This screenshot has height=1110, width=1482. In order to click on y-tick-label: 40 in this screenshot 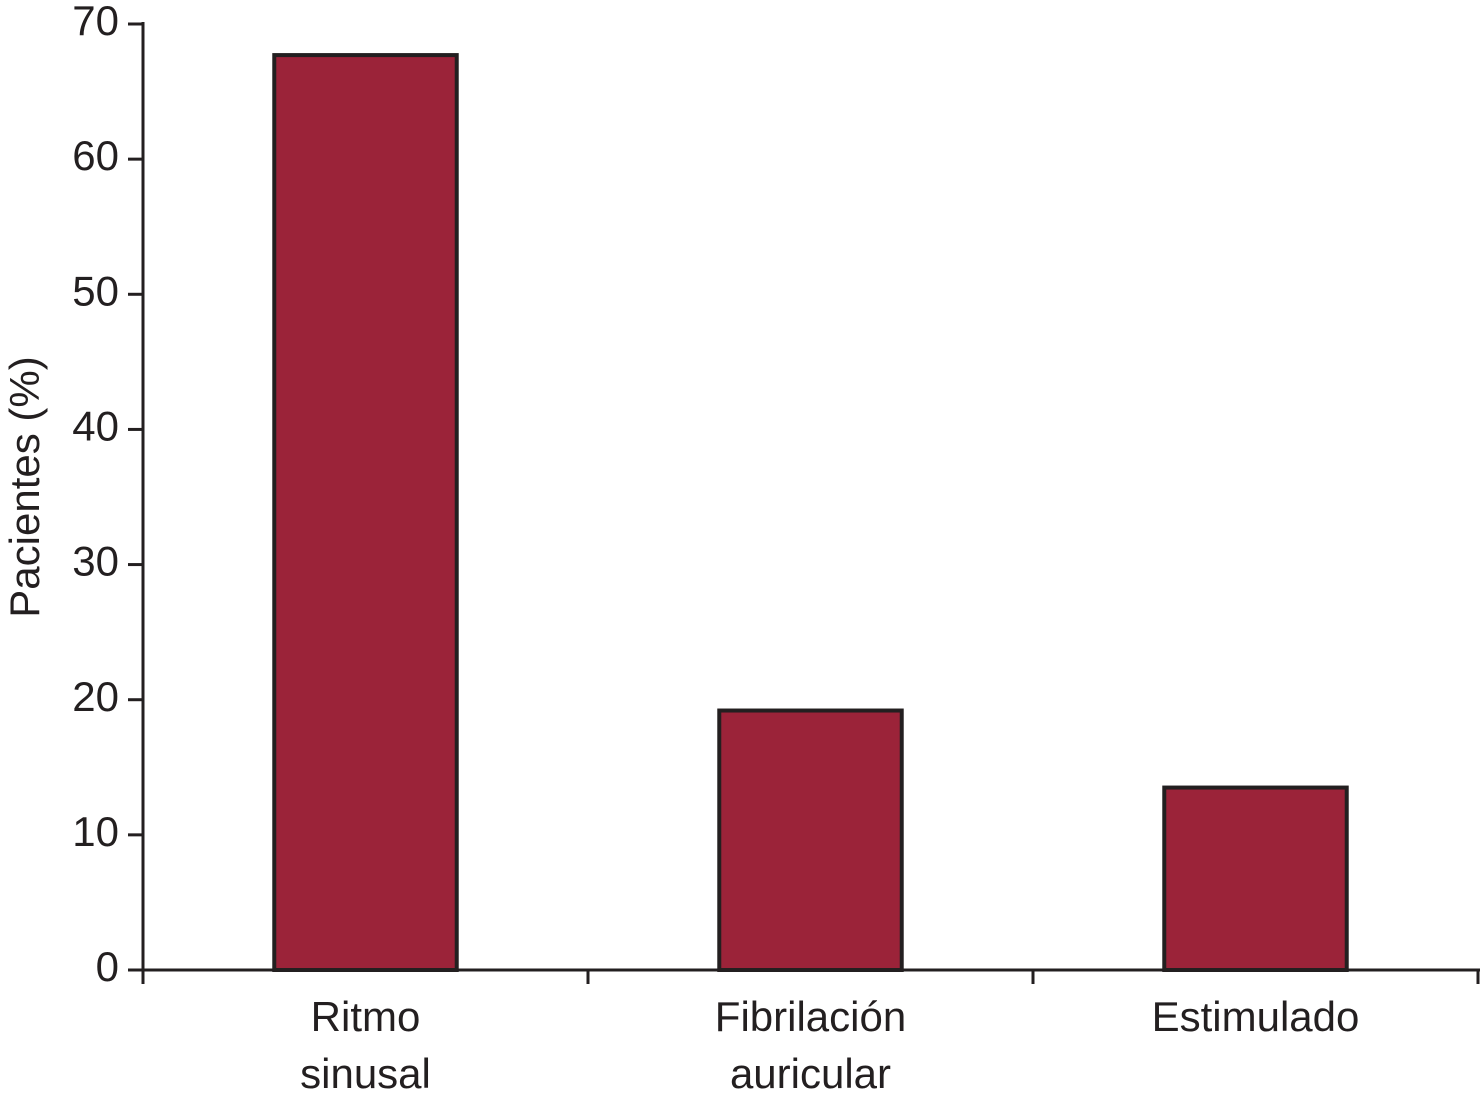, I will do `click(95, 426)`.